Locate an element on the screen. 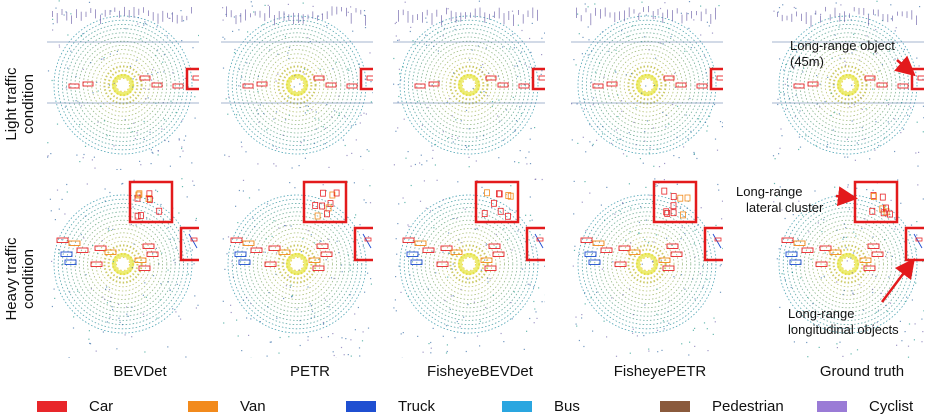 This screenshot has height=417, width=947. legend-item-pedestrian: Pedestrian is located at coordinates (722, 406).